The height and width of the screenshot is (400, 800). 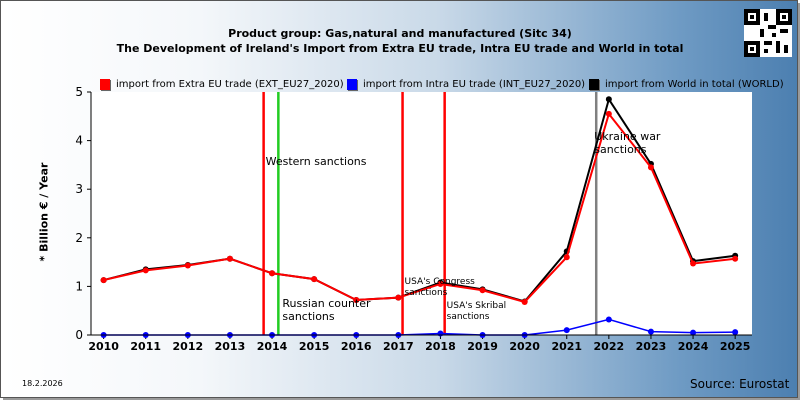 I want to click on event-label: USA's Skribal sanctions, so click(x=477, y=311).